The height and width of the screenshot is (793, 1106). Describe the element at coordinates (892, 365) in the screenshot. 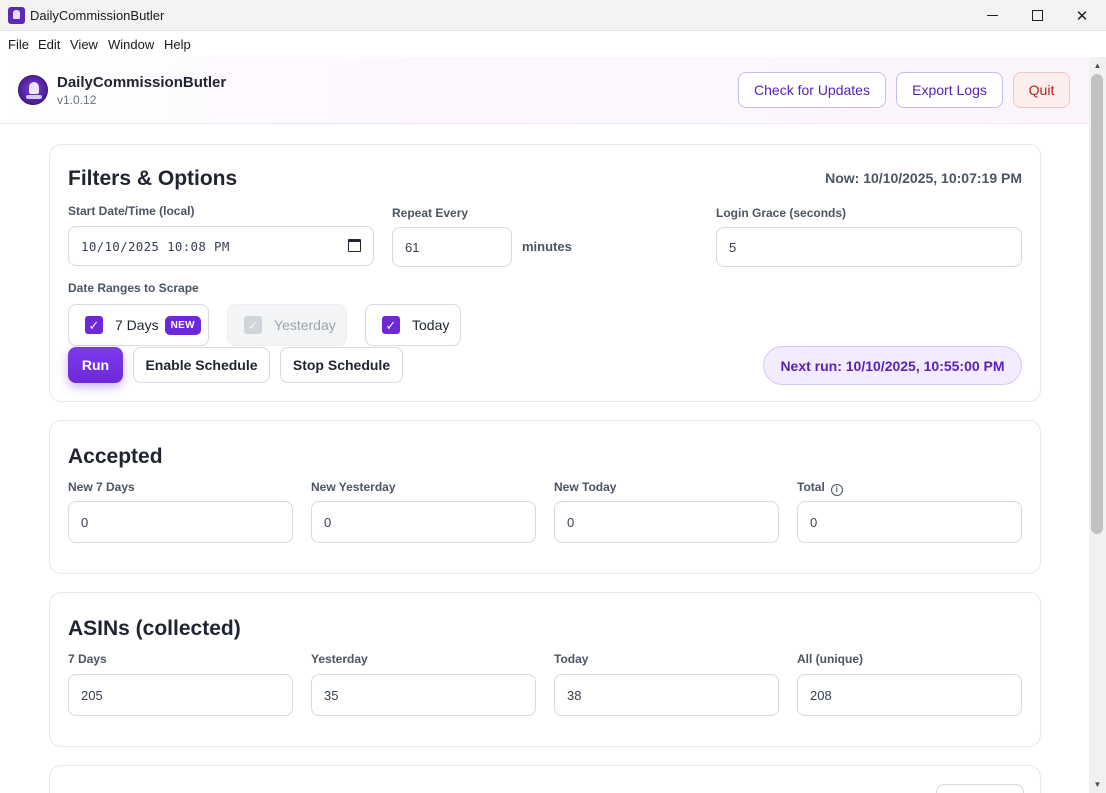

I see `next-run-badge: Next run: 10/10/2025, 10:55:00 PM` at that location.